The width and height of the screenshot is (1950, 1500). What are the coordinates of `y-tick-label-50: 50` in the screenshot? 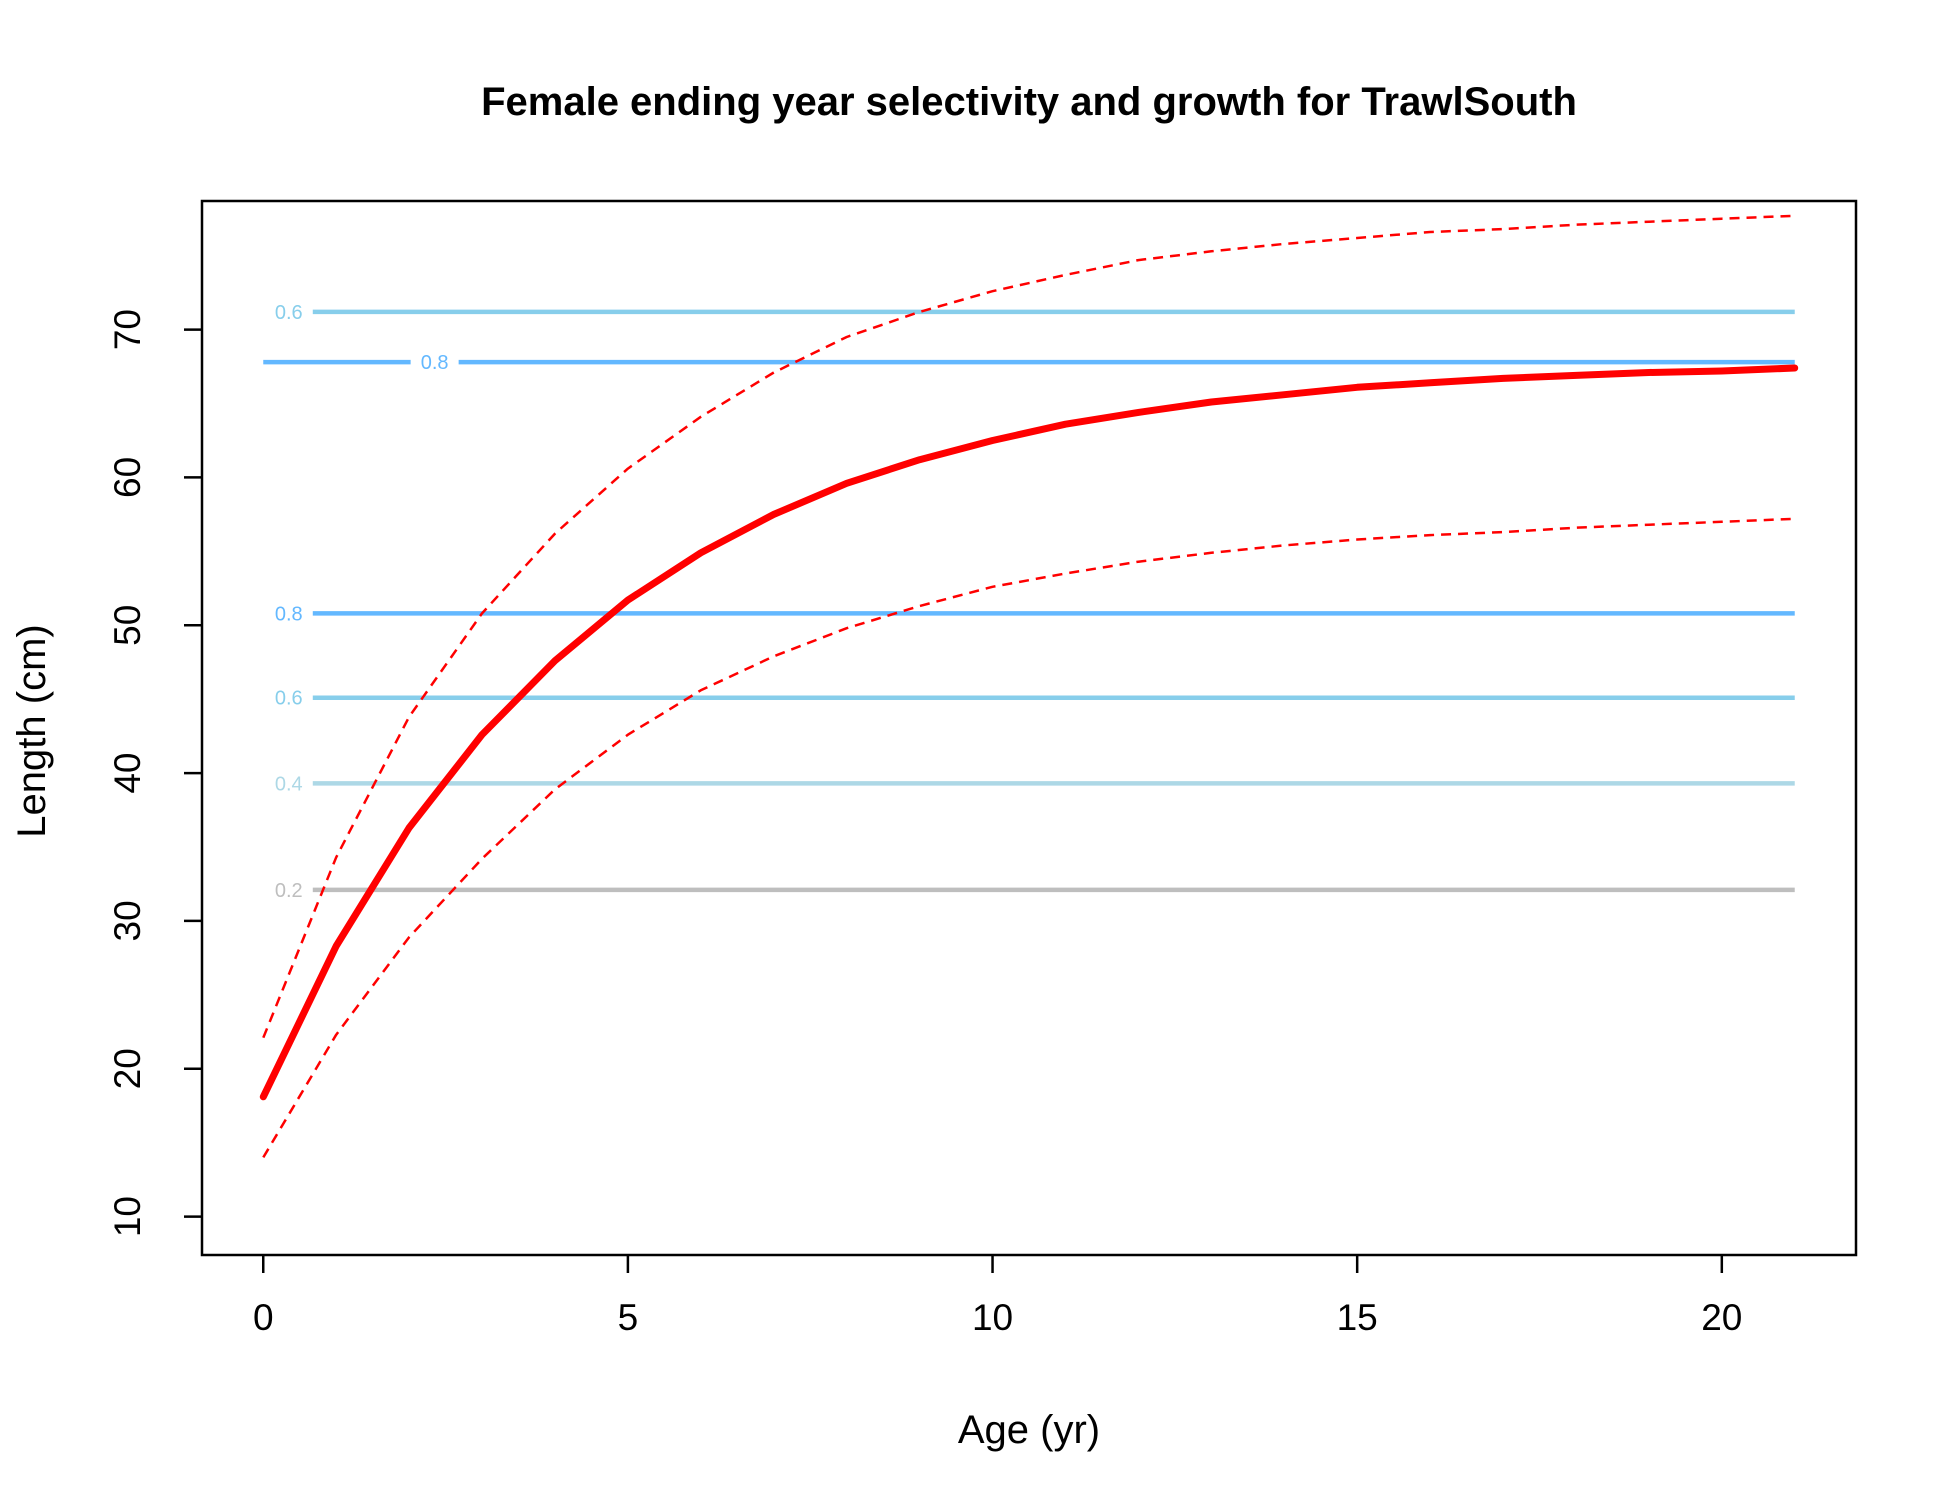 It's located at (127, 625).